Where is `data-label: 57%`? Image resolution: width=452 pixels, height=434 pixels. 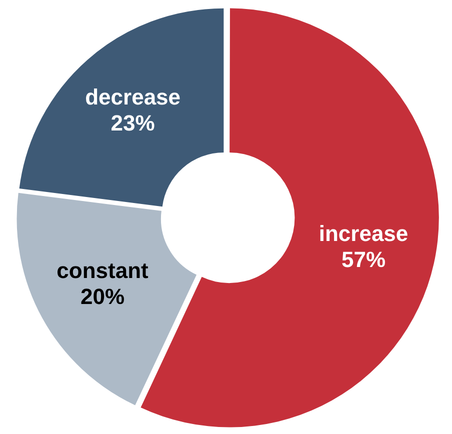 data-label: 57% is located at coordinates (363, 259).